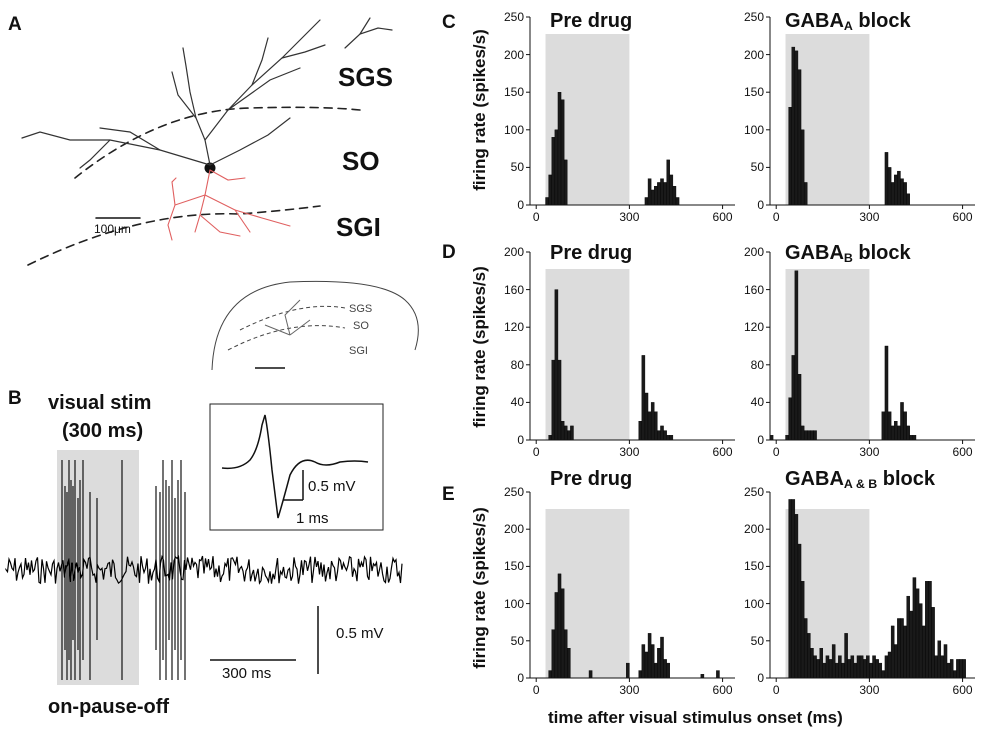 Image resolution: width=992 pixels, height=734 pixels. I want to click on chart-D-left, so click(630, 347).